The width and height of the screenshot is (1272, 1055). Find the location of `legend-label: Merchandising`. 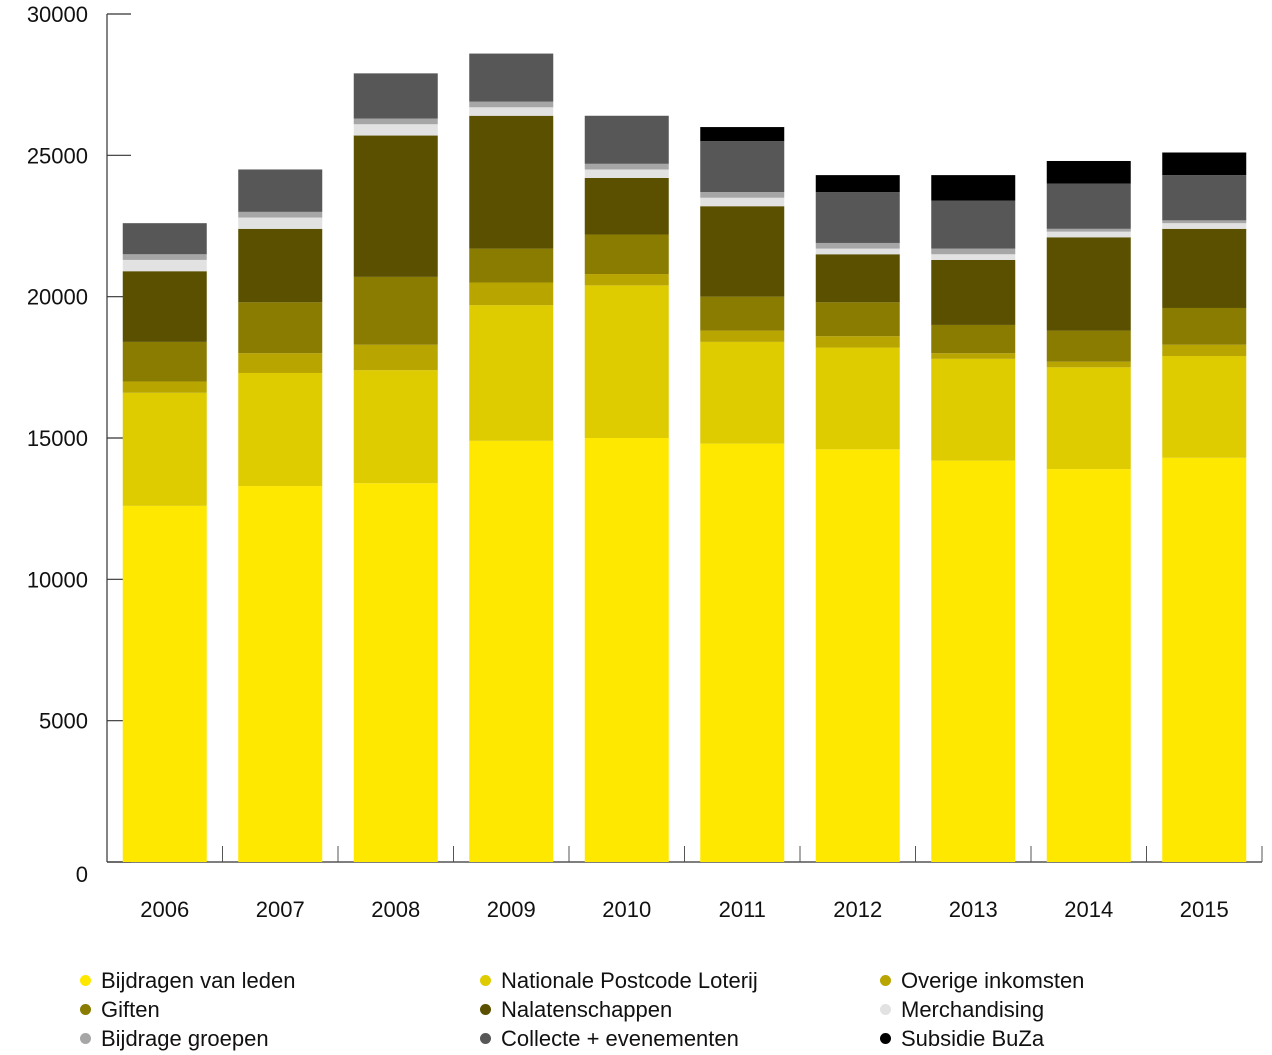

legend-label: Merchandising is located at coordinates (973, 1009).